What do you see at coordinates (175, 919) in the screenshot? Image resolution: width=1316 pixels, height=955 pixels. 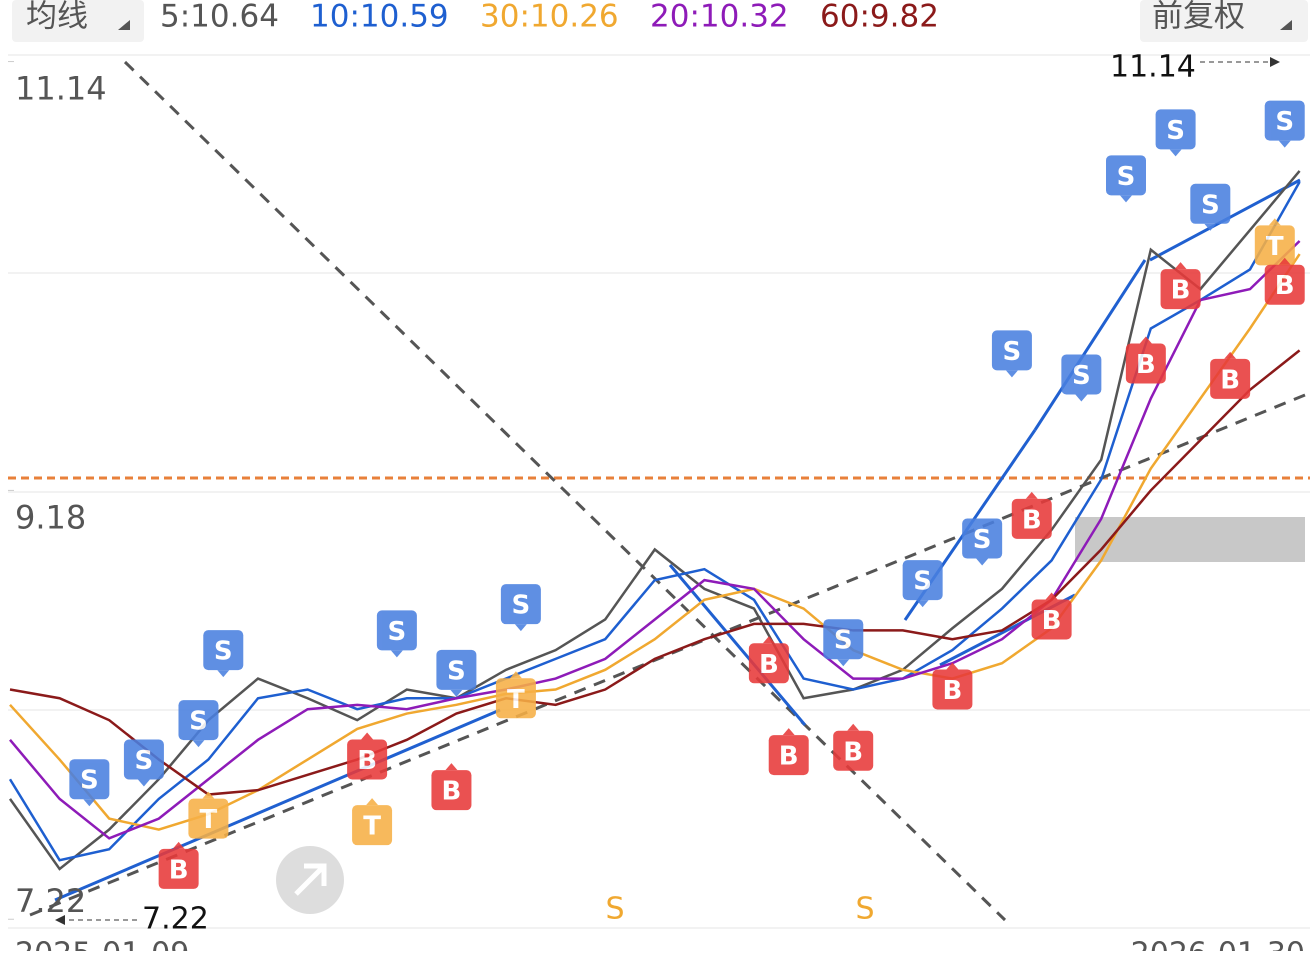 I see `low-label: 7.22` at bounding box center [175, 919].